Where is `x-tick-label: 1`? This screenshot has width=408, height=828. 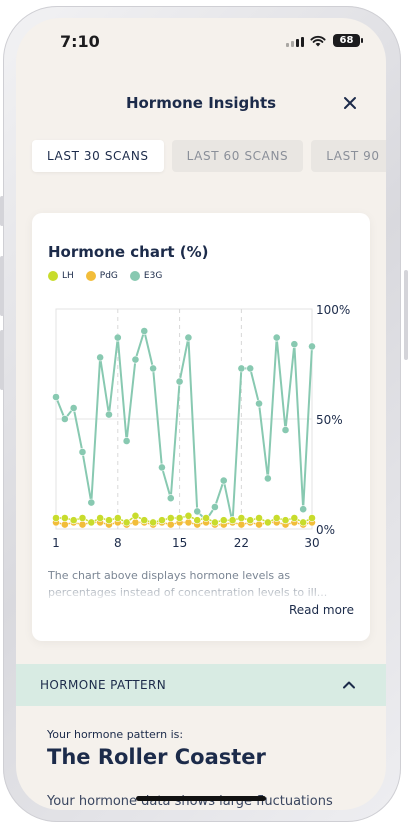 x-tick-label: 1 is located at coordinates (56, 543).